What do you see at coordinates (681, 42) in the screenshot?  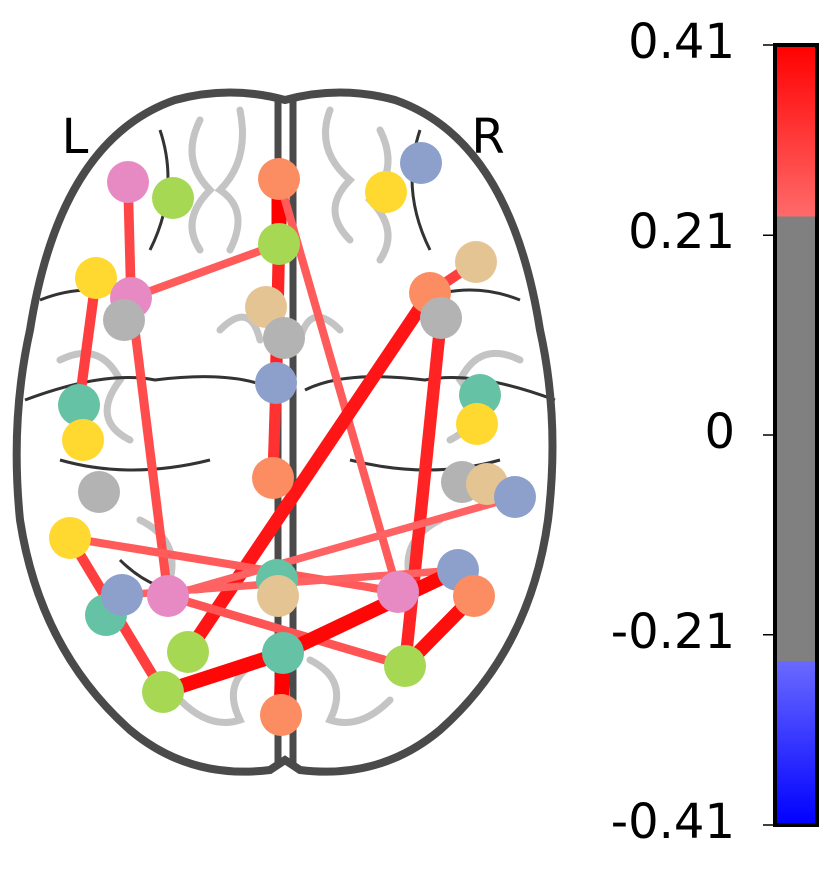 I see `colorbar-tick-label: 0.41` at bounding box center [681, 42].